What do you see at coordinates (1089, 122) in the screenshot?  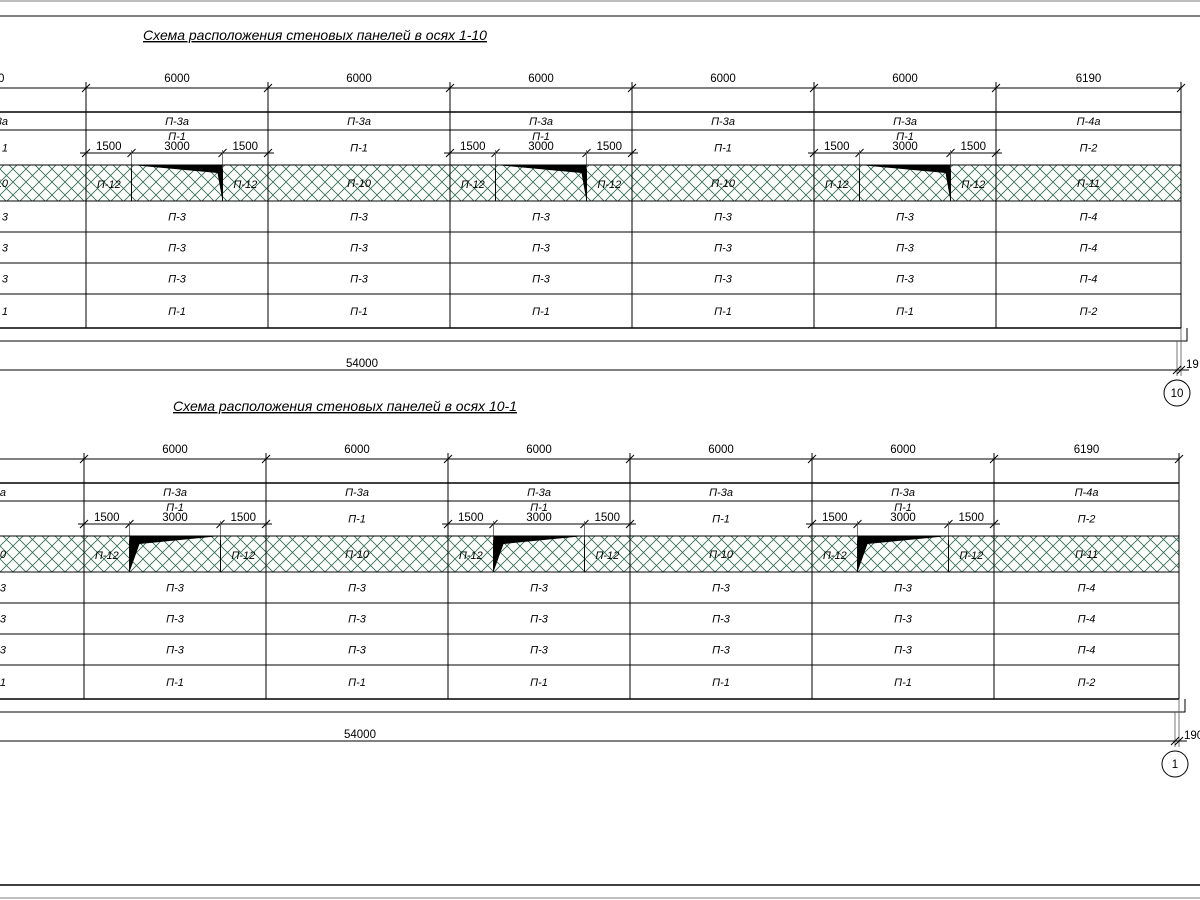 I see `panel-label: П-4а` at bounding box center [1089, 122].